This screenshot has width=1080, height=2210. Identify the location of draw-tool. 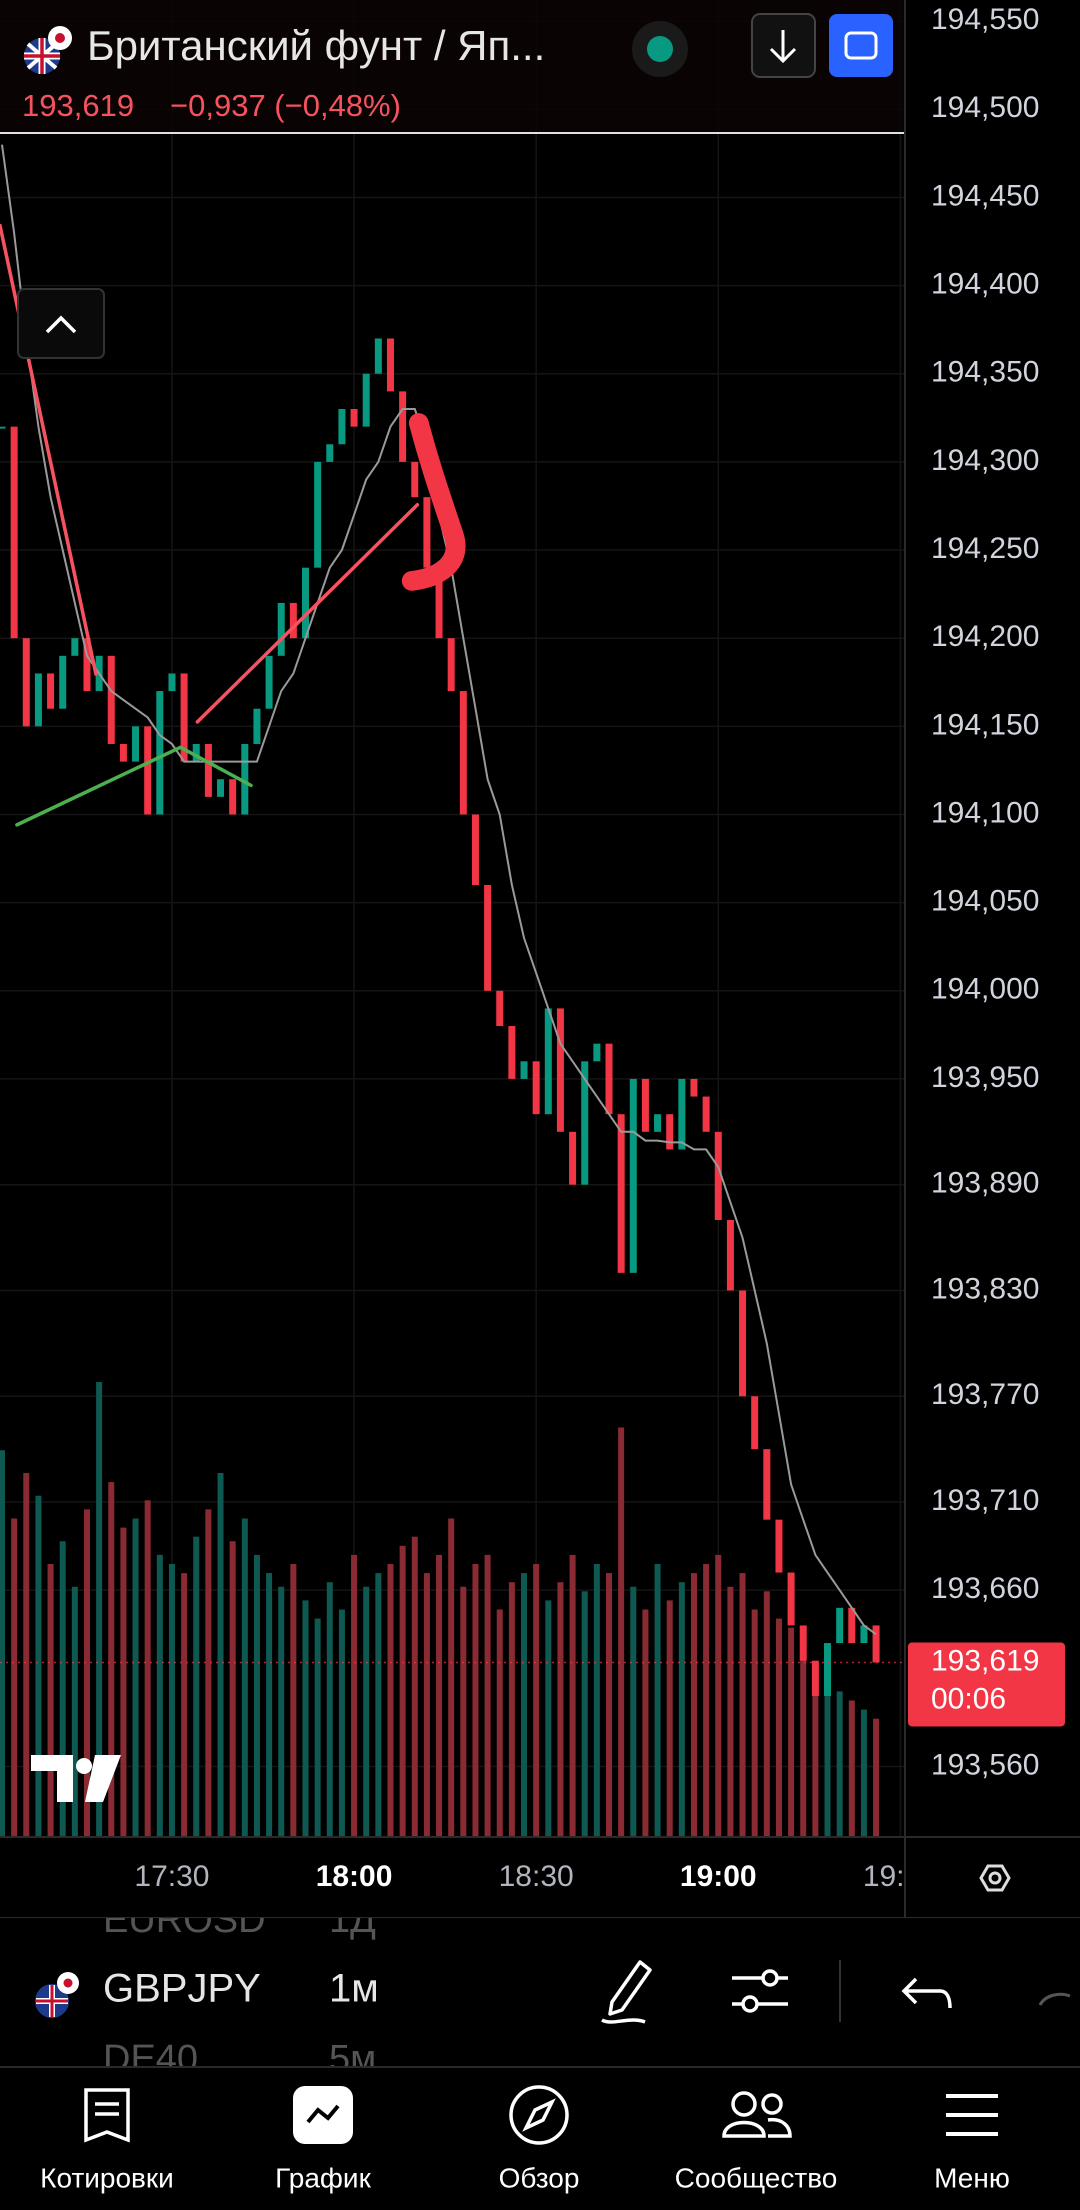
(626, 1992).